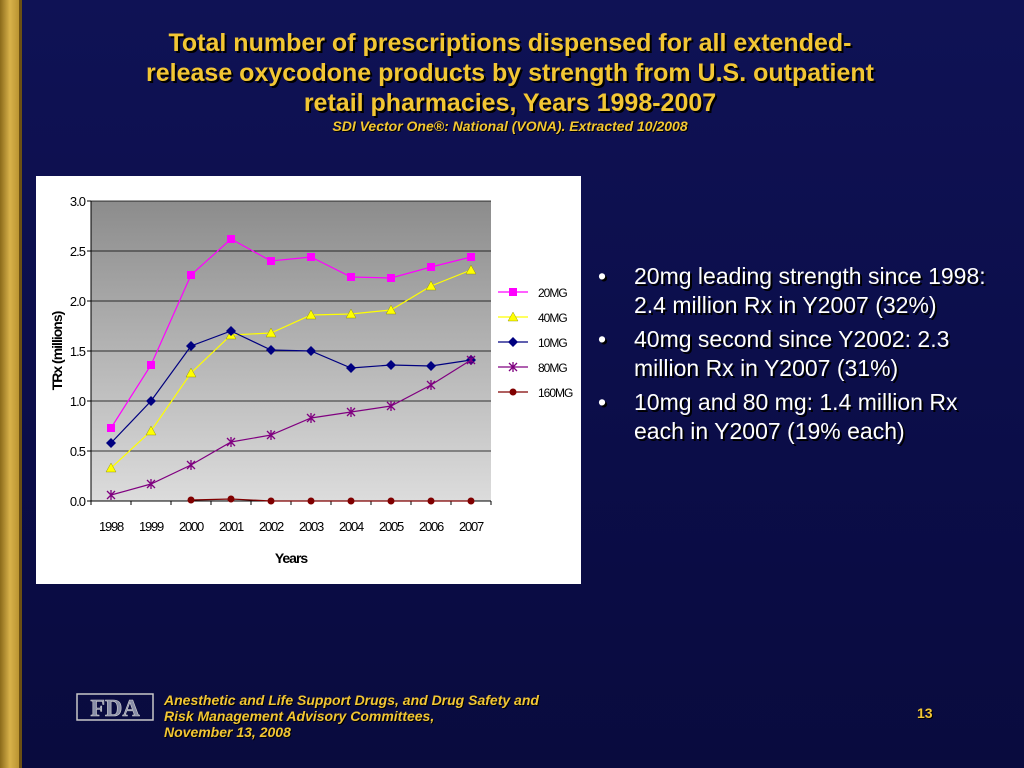 The width and height of the screenshot is (1024, 768). What do you see at coordinates (552, 343) in the screenshot?
I see `legend-label: 10MG` at bounding box center [552, 343].